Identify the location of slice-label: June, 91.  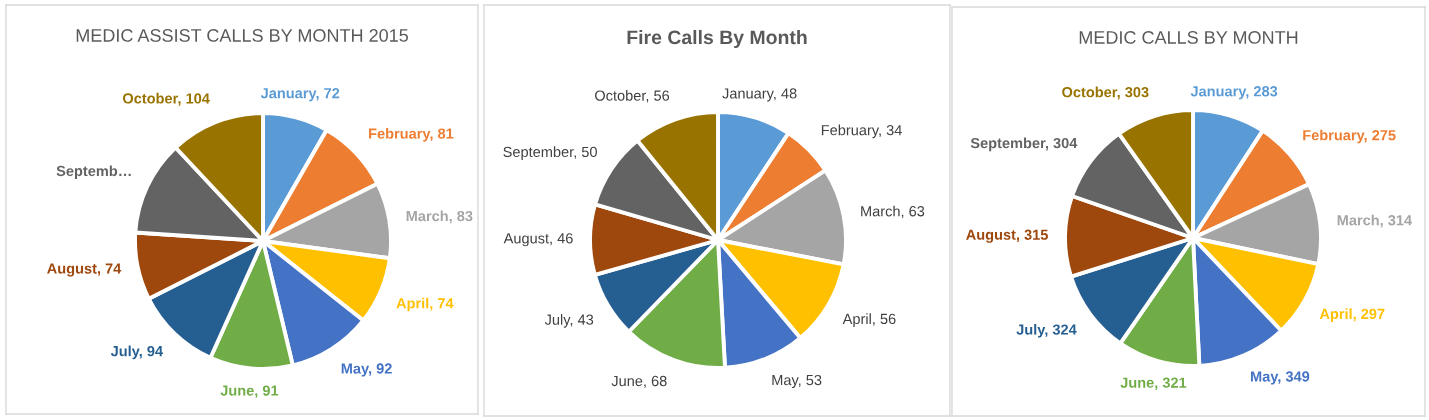
(249, 391).